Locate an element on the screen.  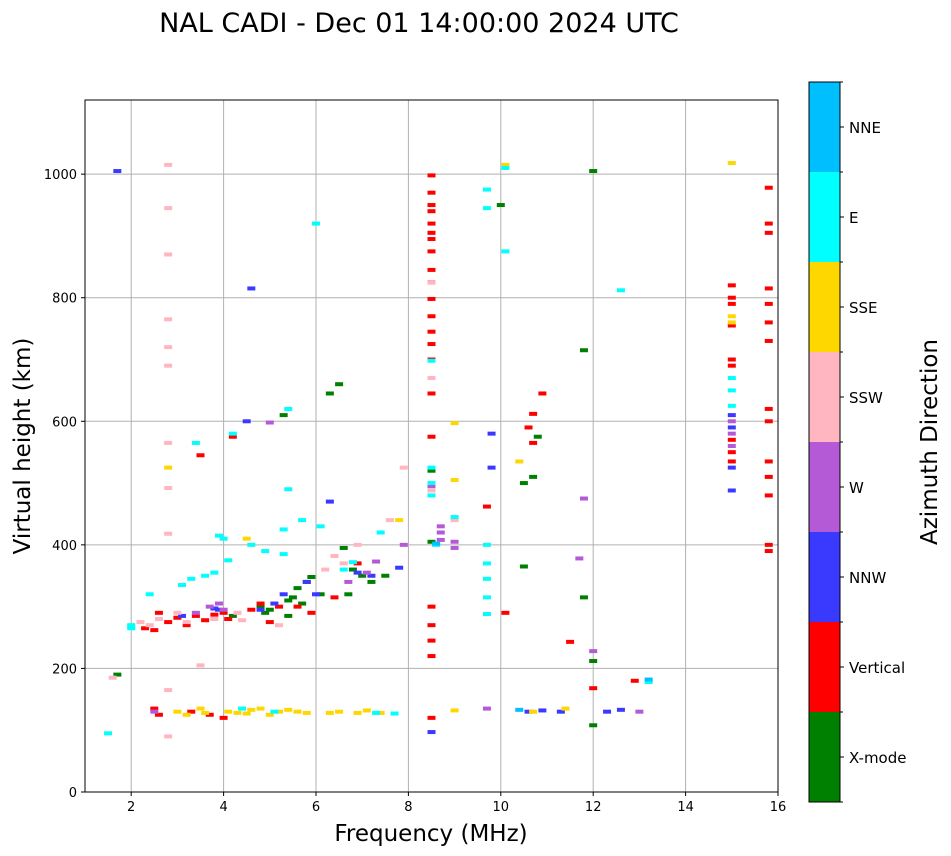
y-tick-label: 600 is located at coordinates (64, 422).